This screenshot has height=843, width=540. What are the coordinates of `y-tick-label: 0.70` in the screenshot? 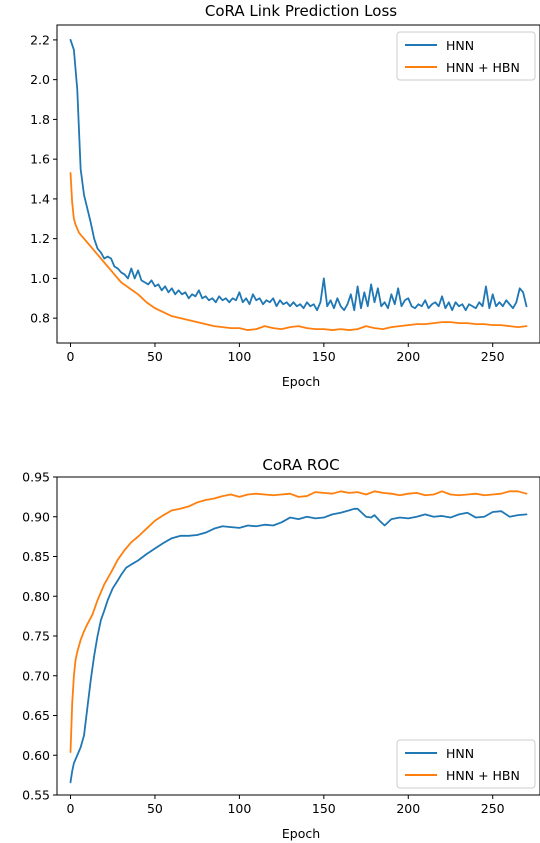 It's located at (36, 675).